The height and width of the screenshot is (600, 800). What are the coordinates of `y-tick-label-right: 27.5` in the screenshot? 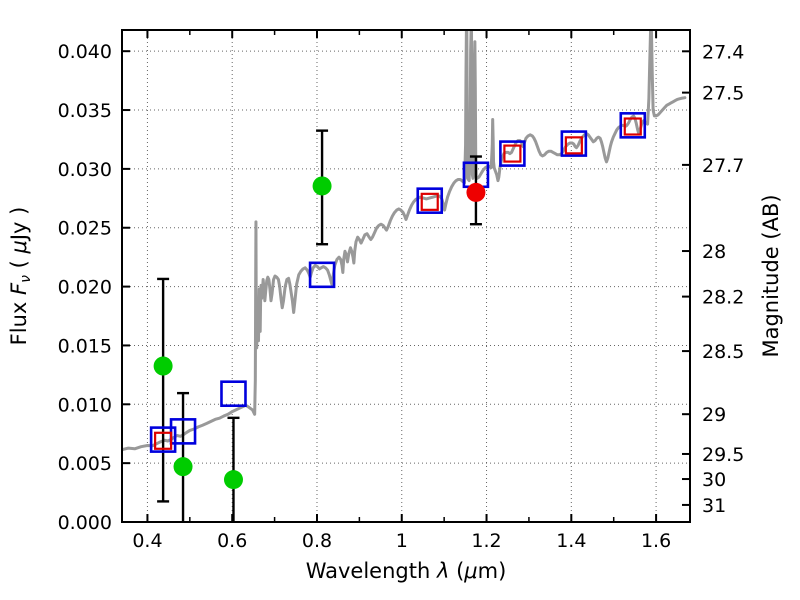 It's located at (723, 94).